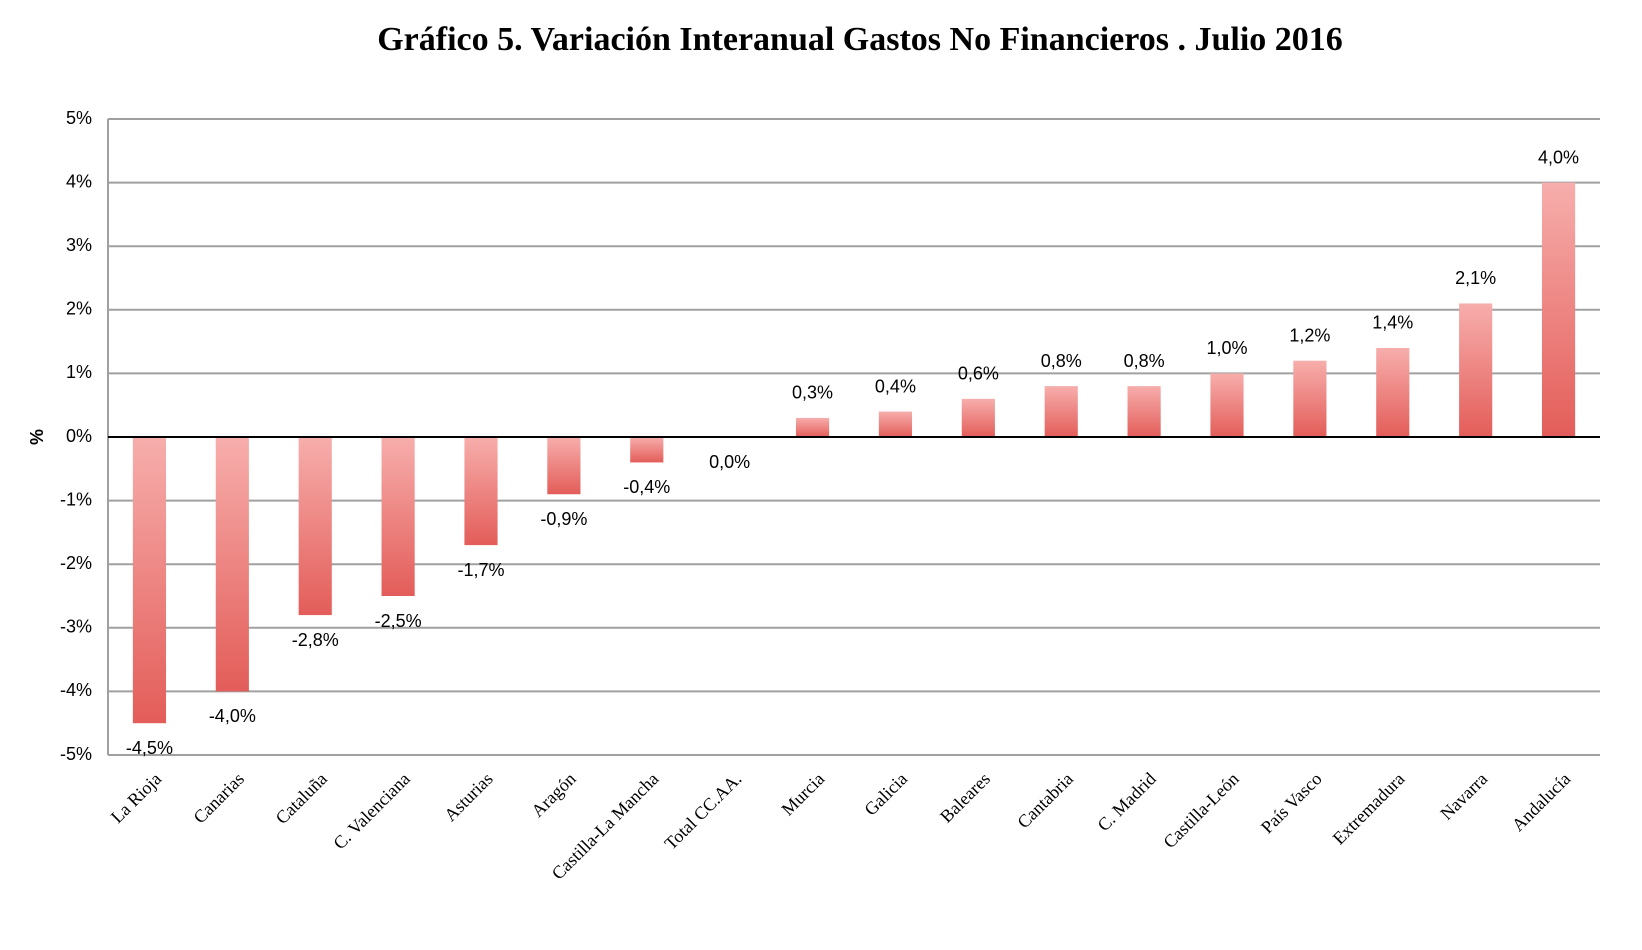 Image resolution: width=1642 pixels, height=950 pixels. I want to click on value-label: 2,1%, so click(1475, 278).